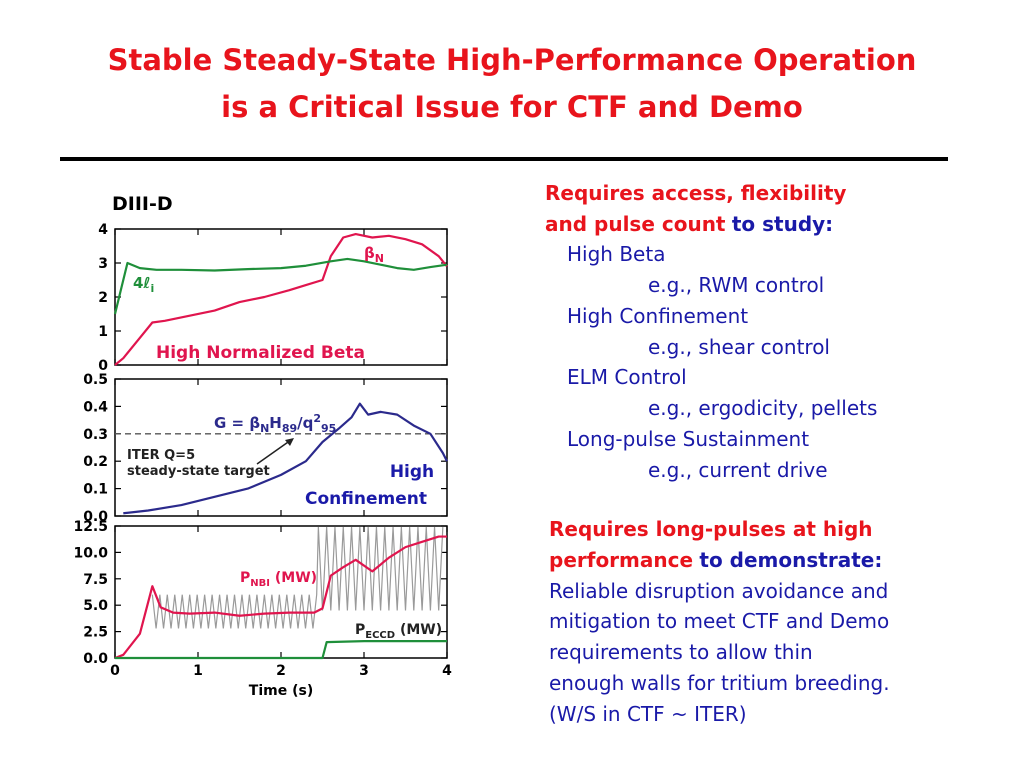 The image size is (1024, 768). What do you see at coordinates (447, 671) in the screenshot?
I see `x-tick-label: 4` at bounding box center [447, 671].